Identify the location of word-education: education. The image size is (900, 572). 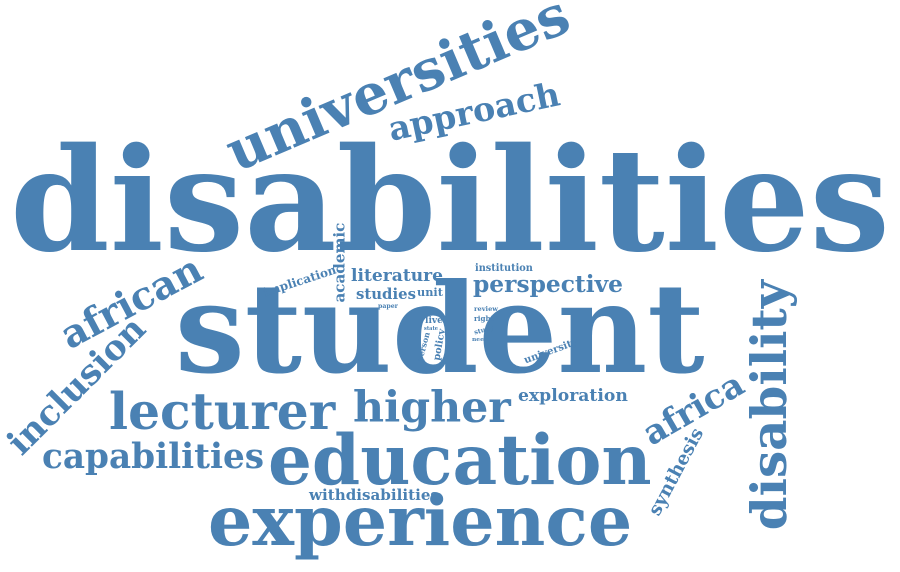
(460, 460).